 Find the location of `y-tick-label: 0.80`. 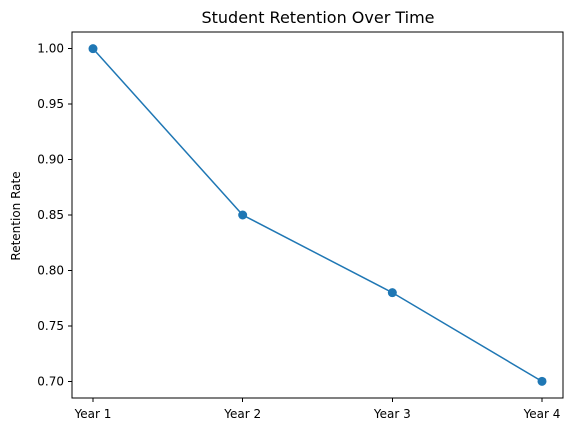

y-tick-label: 0.80 is located at coordinates (50, 270).